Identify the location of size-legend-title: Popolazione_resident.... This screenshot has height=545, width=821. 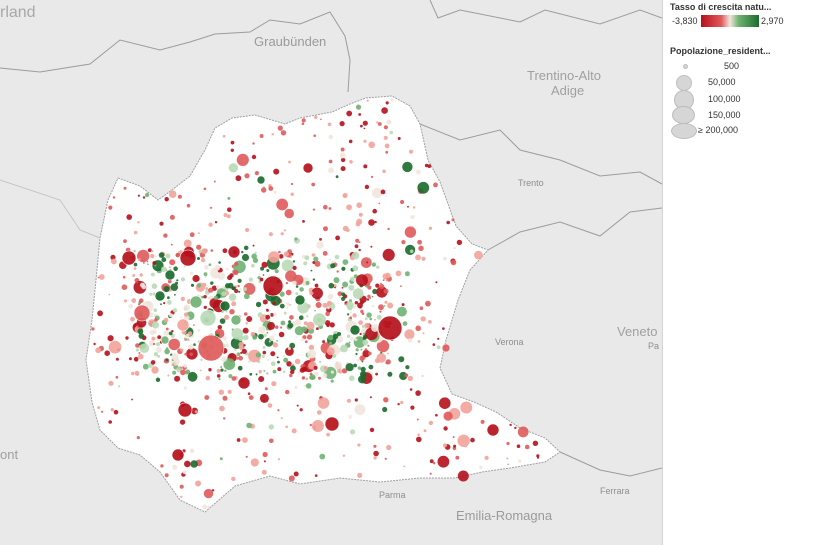
(720, 51).